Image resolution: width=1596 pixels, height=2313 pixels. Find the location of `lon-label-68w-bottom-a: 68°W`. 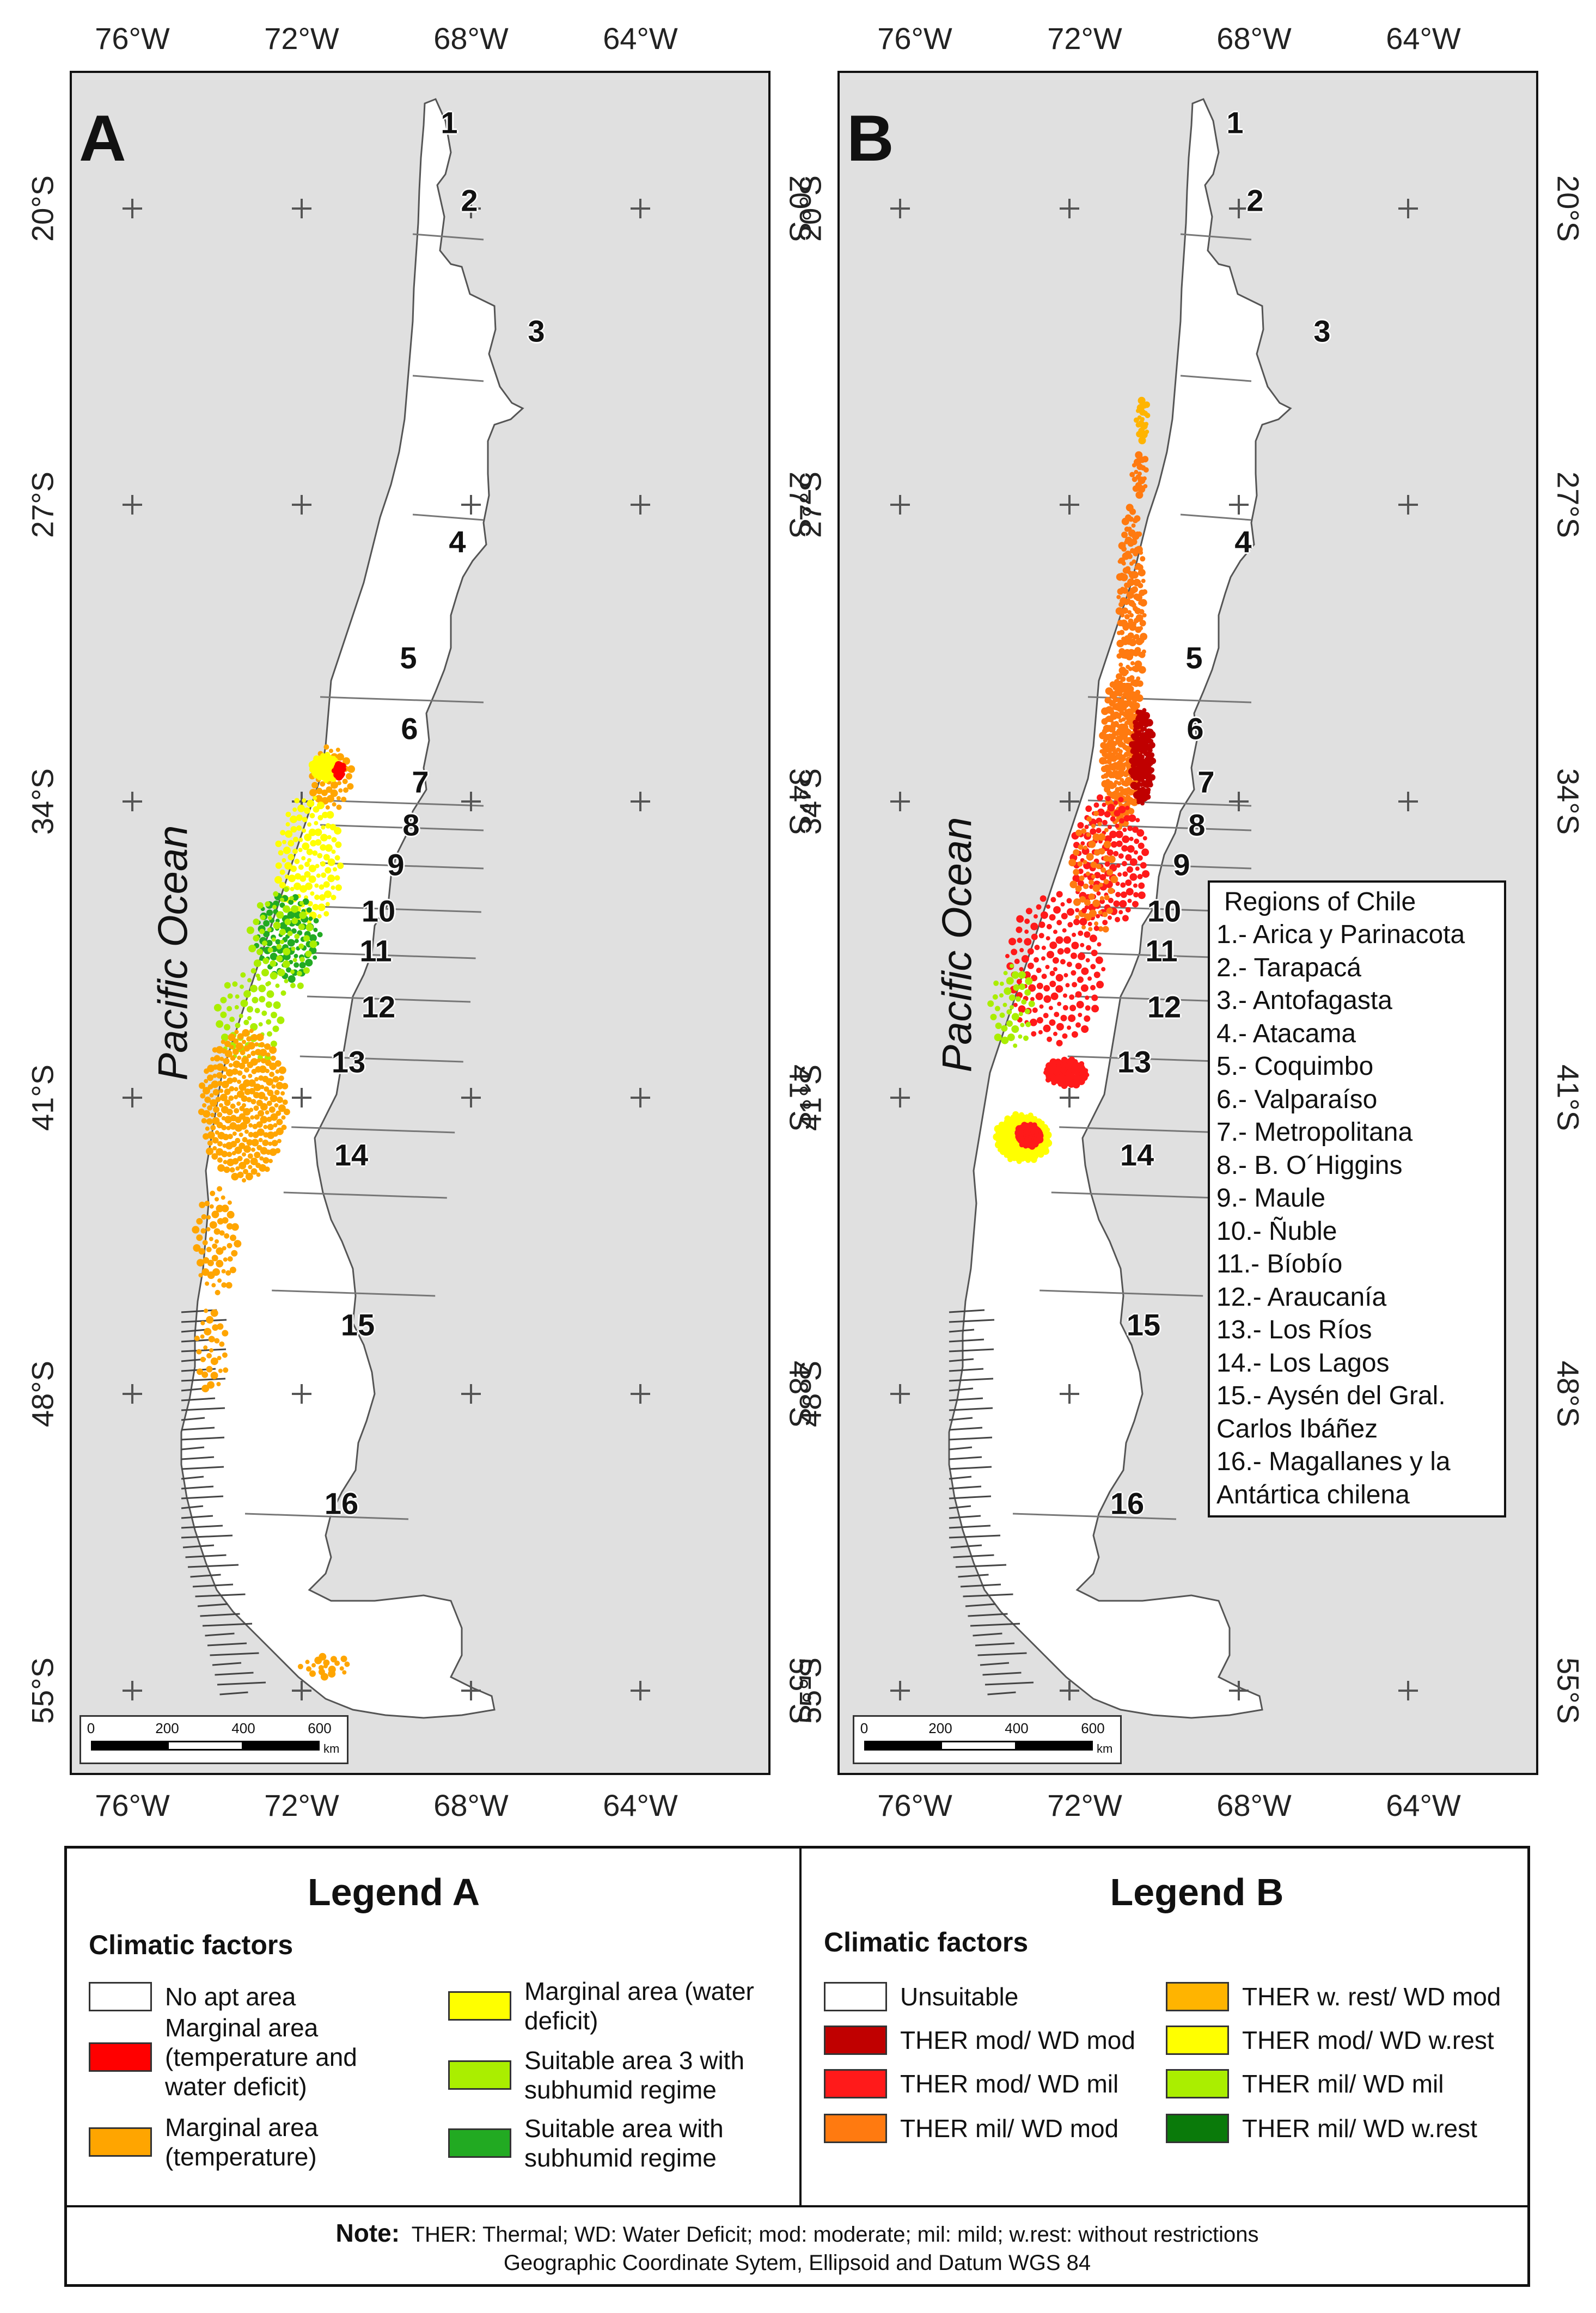

lon-label-68w-bottom-a: 68°W is located at coordinates (471, 1805).